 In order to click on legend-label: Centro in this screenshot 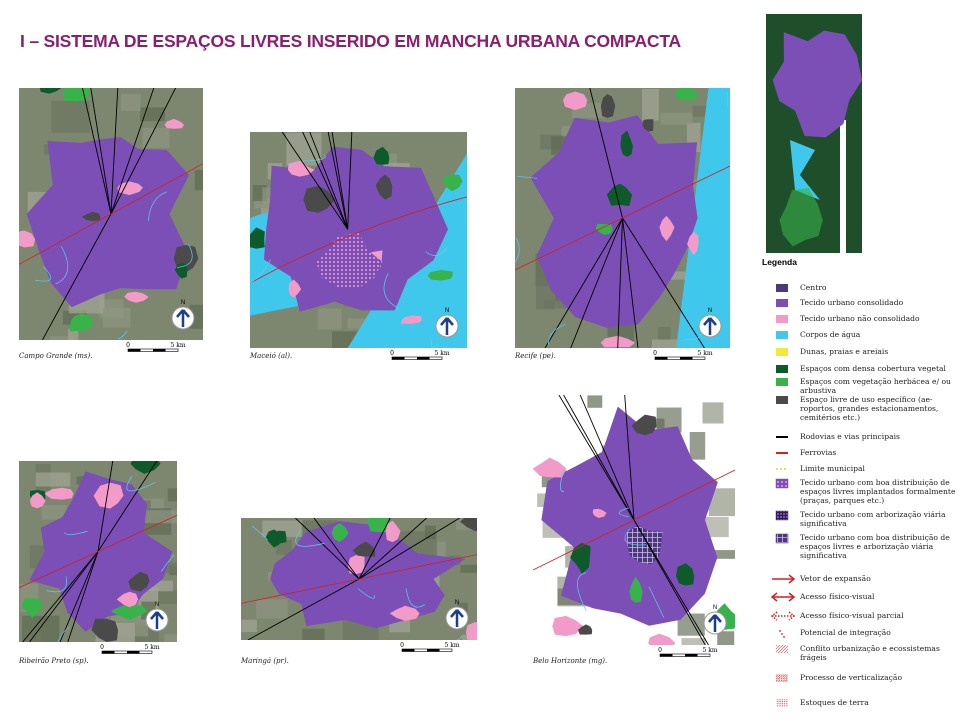, I will do `click(813, 287)`.